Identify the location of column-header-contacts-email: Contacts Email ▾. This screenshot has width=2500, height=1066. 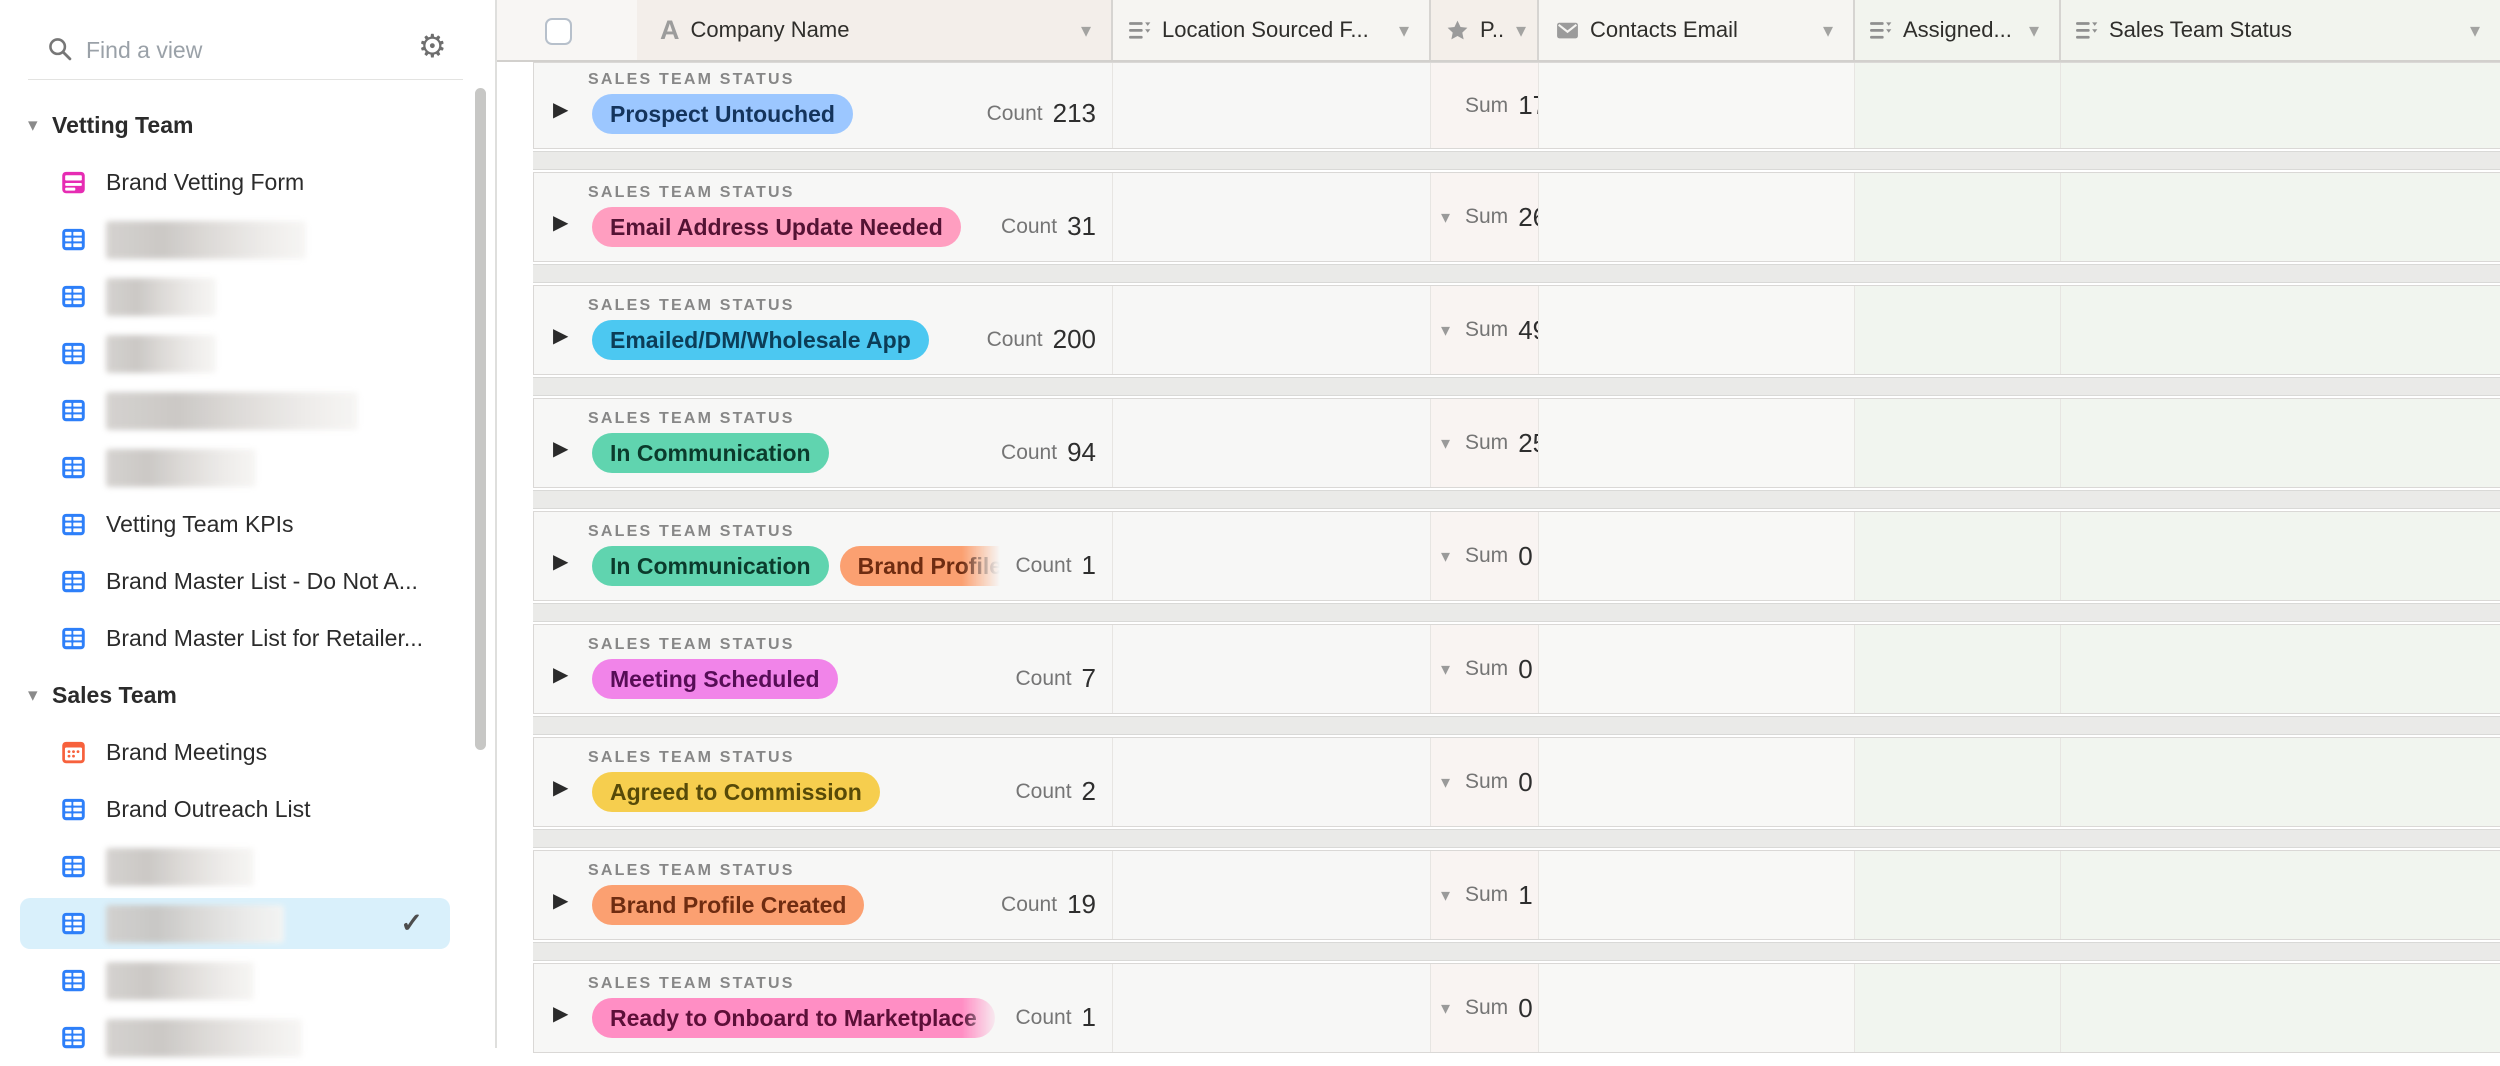
(1695, 30).